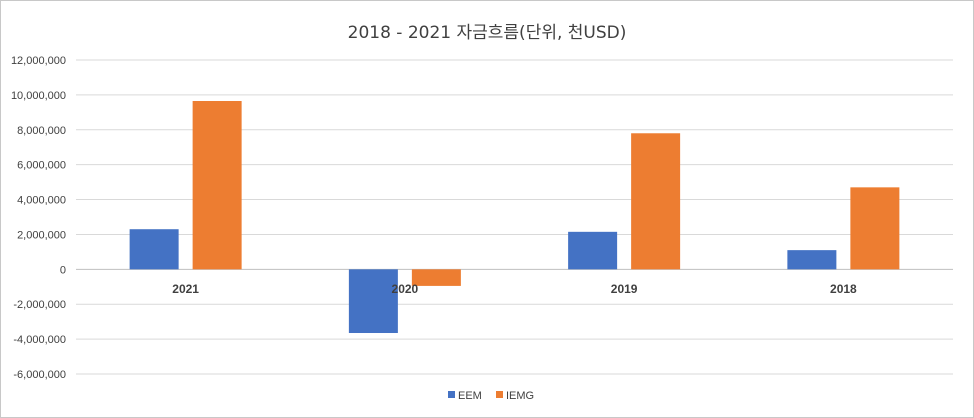 The image size is (974, 418). What do you see at coordinates (656, 201) in the screenshot?
I see `bar-iemg-2019` at bounding box center [656, 201].